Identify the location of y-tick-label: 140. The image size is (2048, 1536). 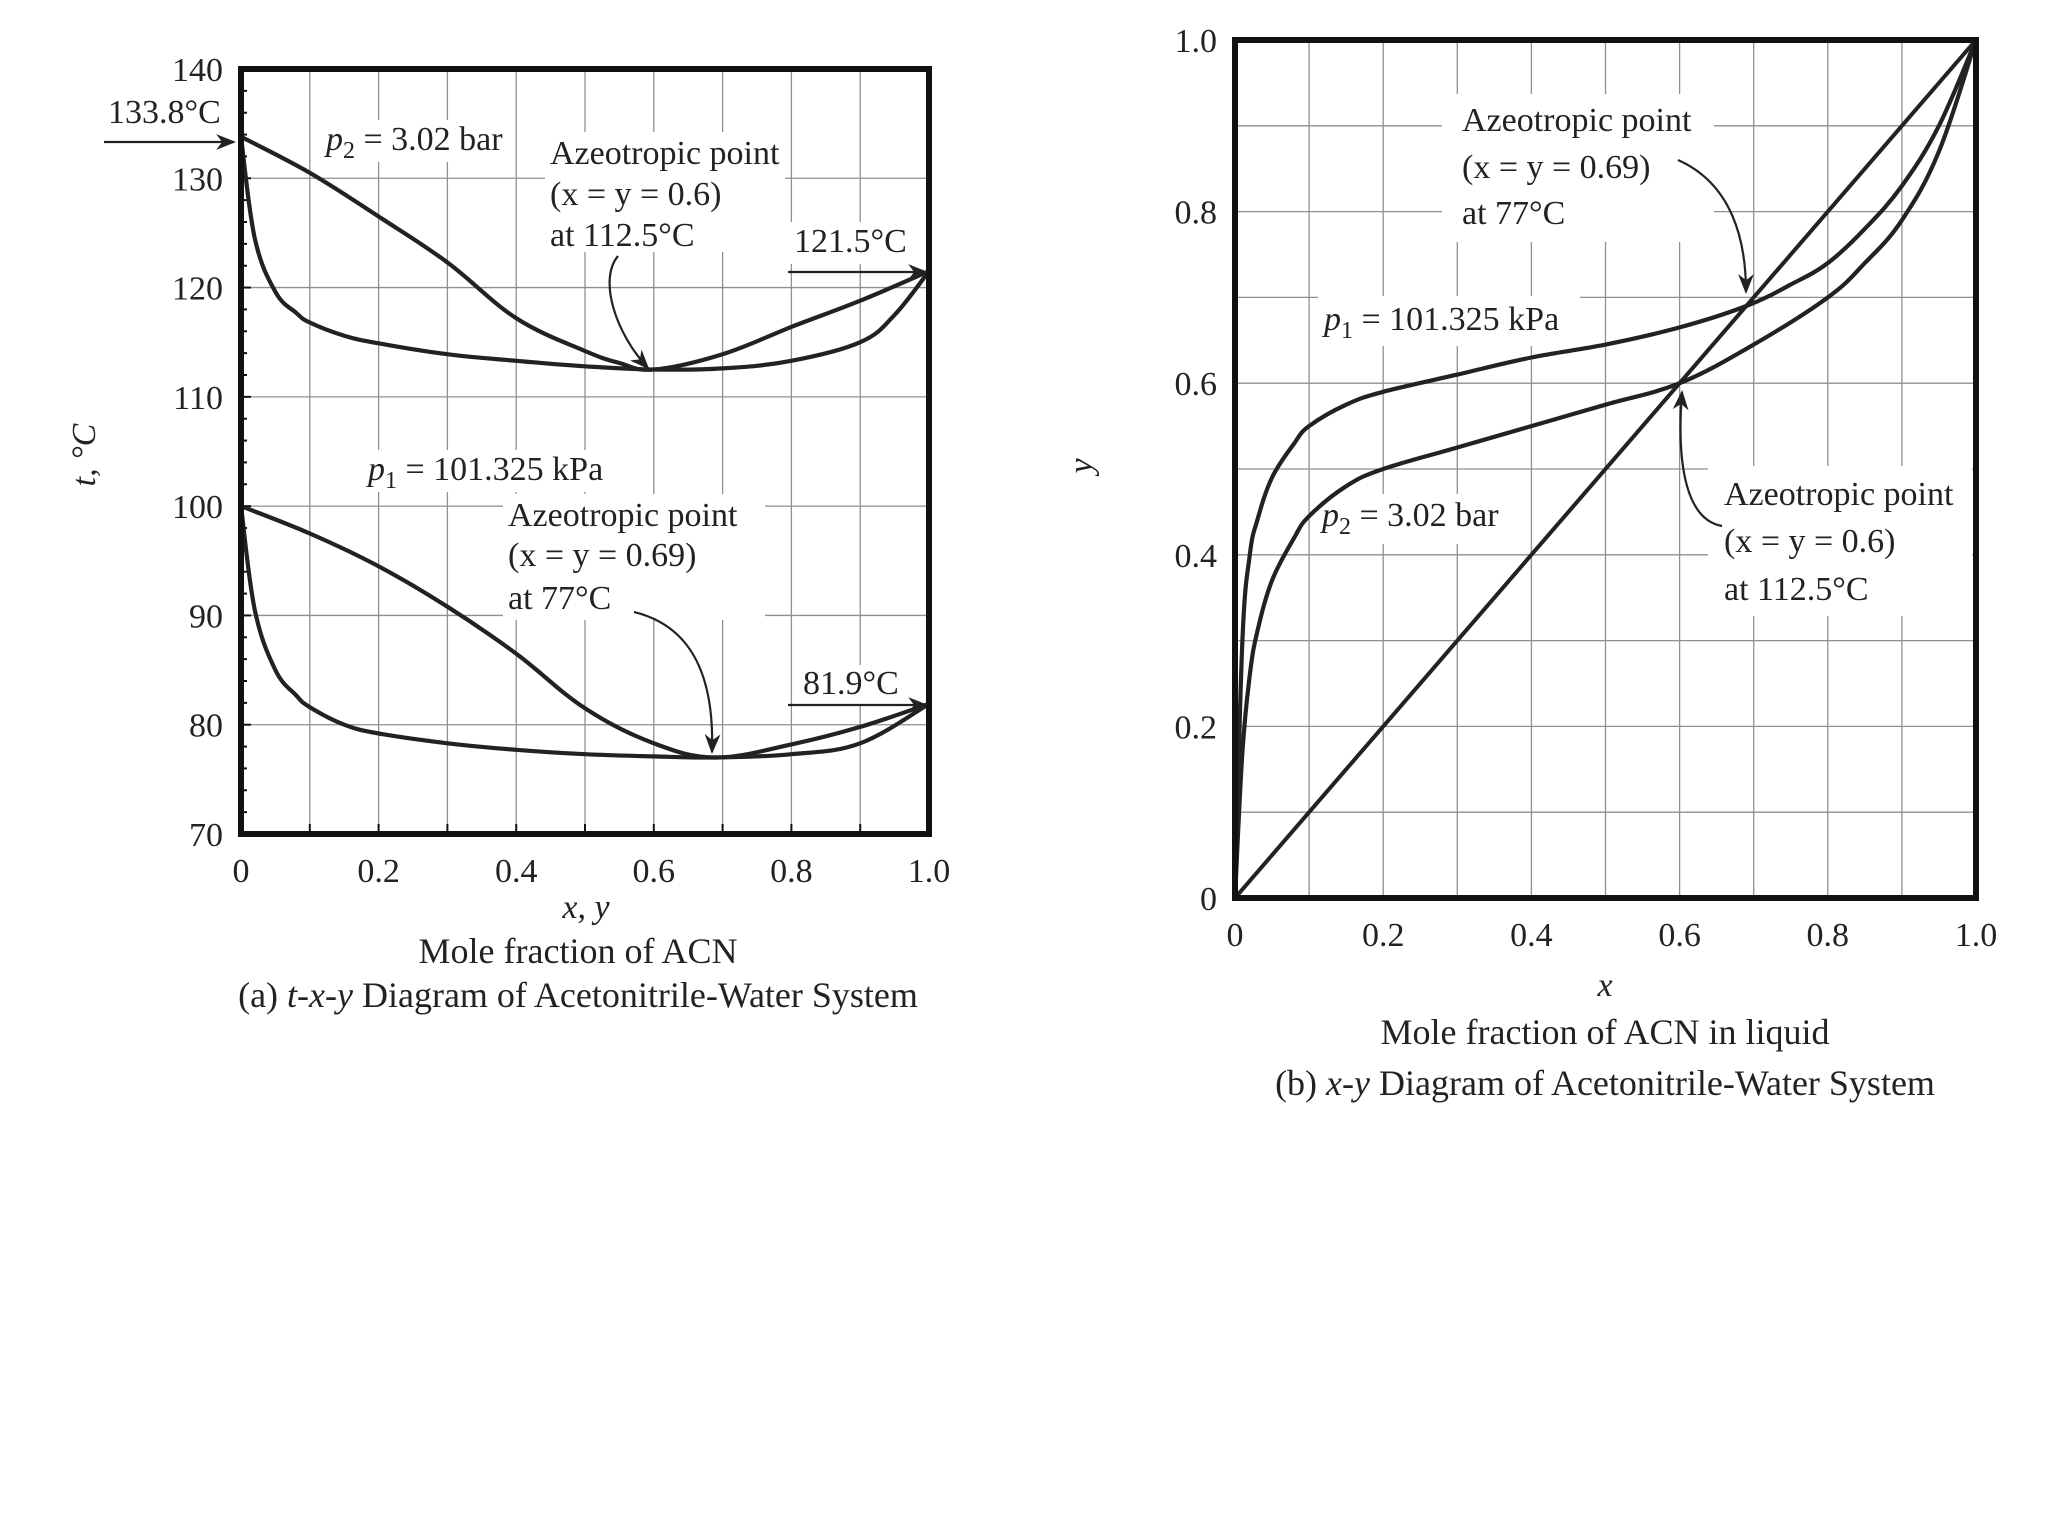
(197, 70).